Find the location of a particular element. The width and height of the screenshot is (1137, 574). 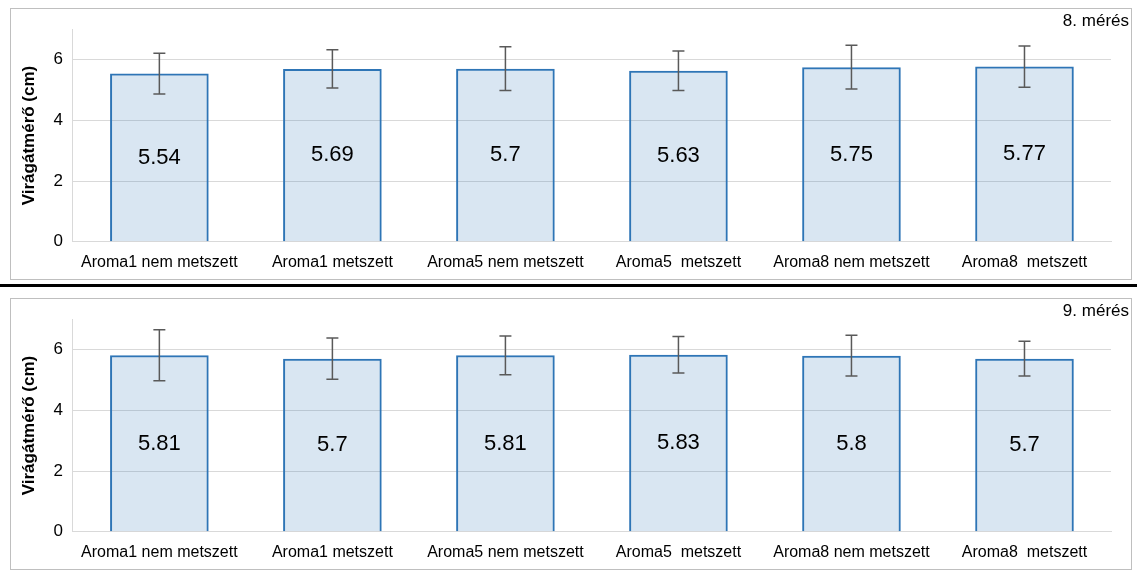

annotation: 8. mérés is located at coordinates (1095, 21).